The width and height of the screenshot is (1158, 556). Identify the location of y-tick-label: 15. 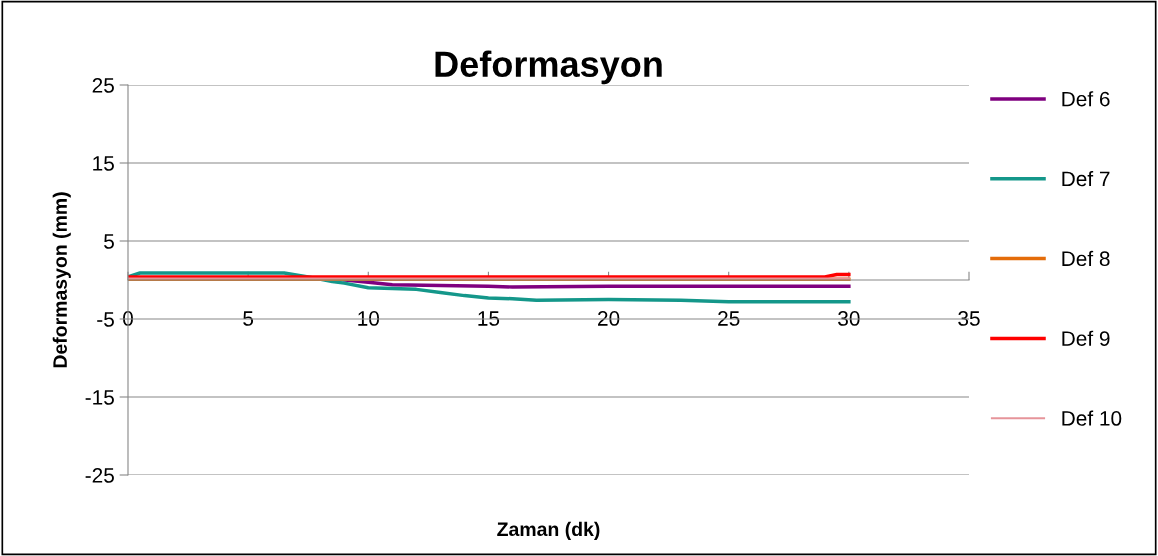
(103, 163).